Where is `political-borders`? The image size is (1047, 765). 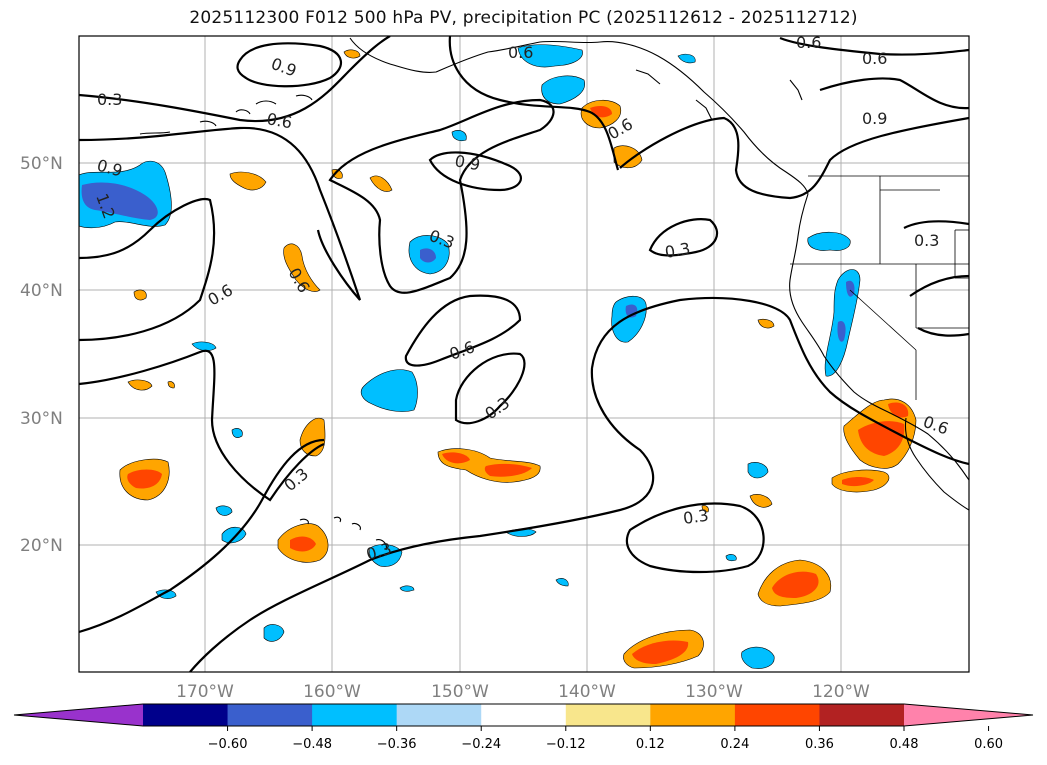
political-borders is located at coordinates (879, 287).